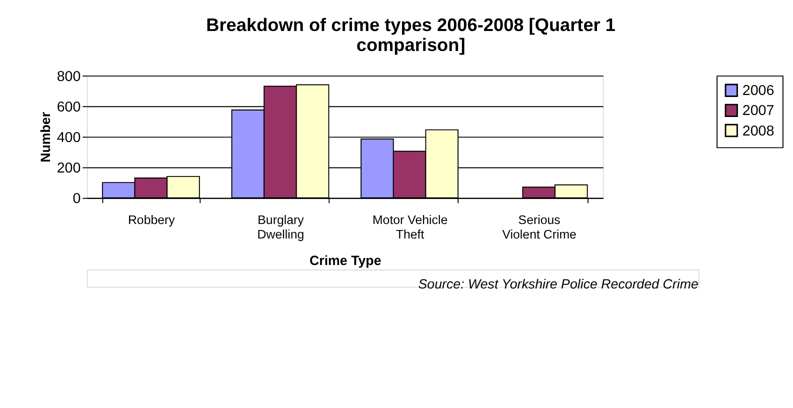 The width and height of the screenshot is (793, 408). Describe the element at coordinates (411, 35) in the screenshot. I see `chart-title: Breakdown of crime types 2006-2008 [Quarter 1 comparison]` at that location.